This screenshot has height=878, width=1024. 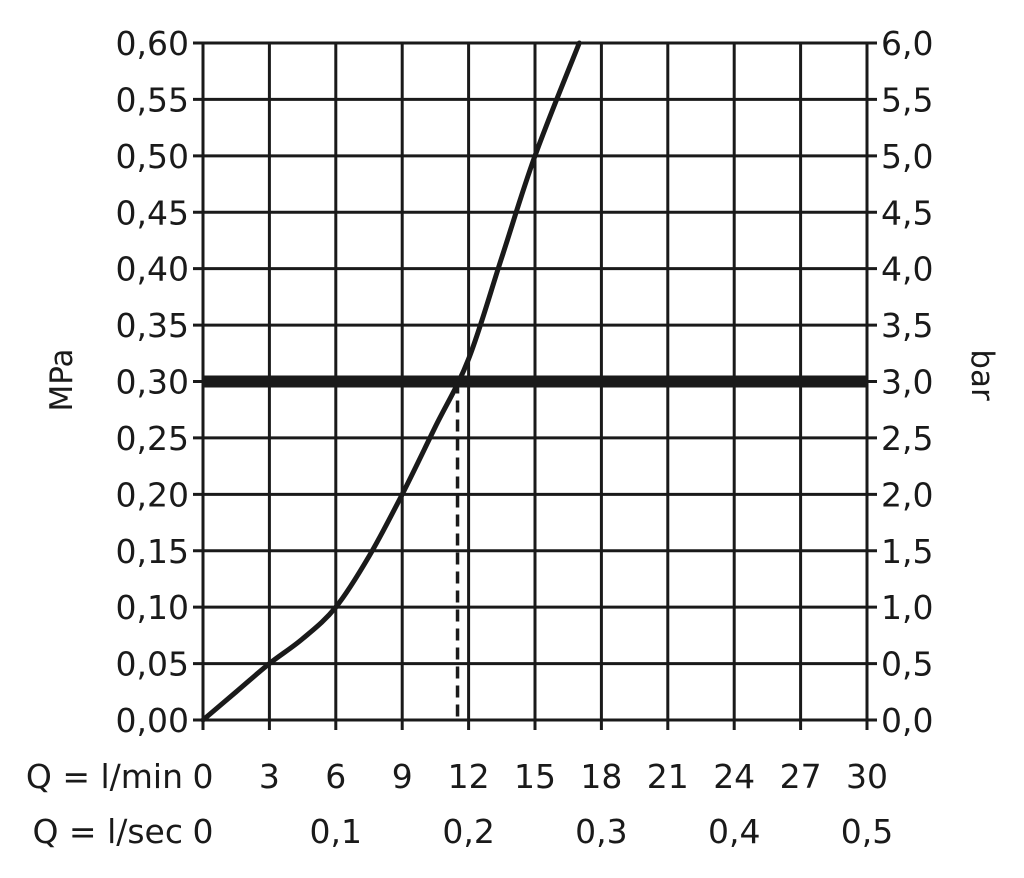 What do you see at coordinates (336, 831) in the screenshot?
I see `x-tick-label-lsec: 0,1` at bounding box center [336, 831].